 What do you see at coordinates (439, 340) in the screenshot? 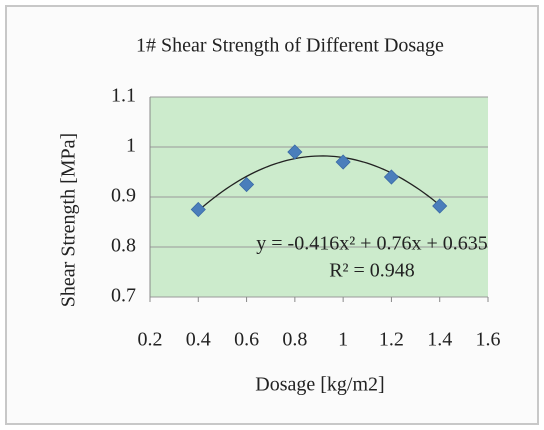
I see `x-tick-label: 1.4` at bounding box center [439, 340].